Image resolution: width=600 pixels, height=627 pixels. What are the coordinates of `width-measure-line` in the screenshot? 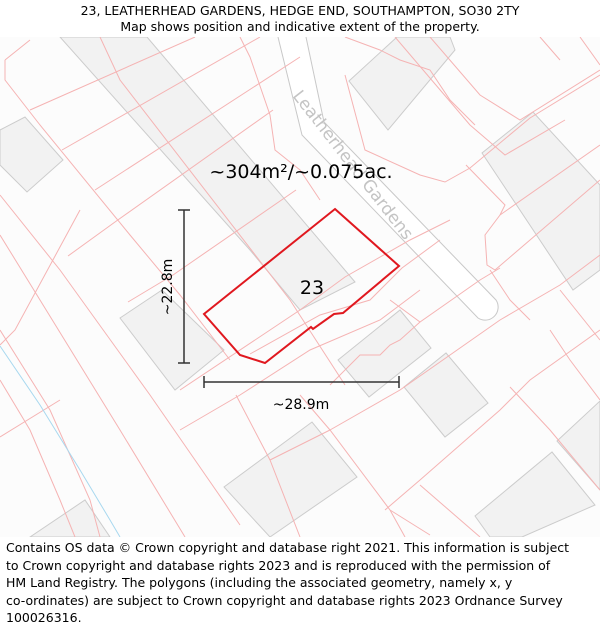 It's located at (301, 382).